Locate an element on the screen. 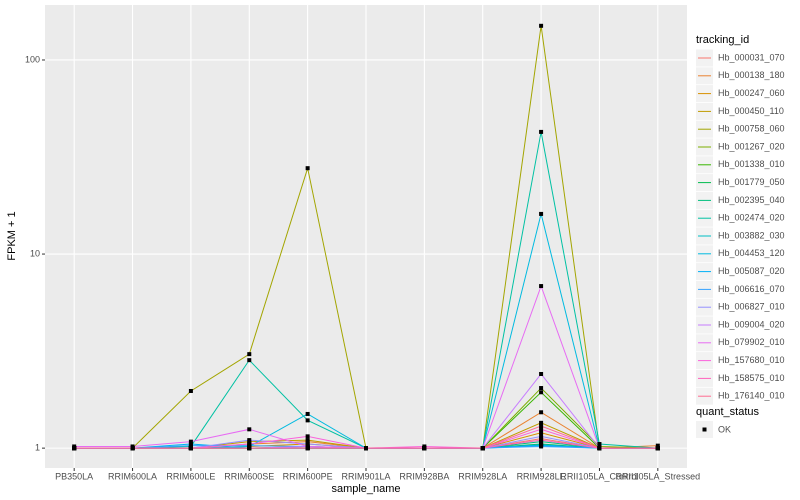 The width and height of the screenshot is (800, 500). y-tick-label: 100 is located at coordinates (32, 59).